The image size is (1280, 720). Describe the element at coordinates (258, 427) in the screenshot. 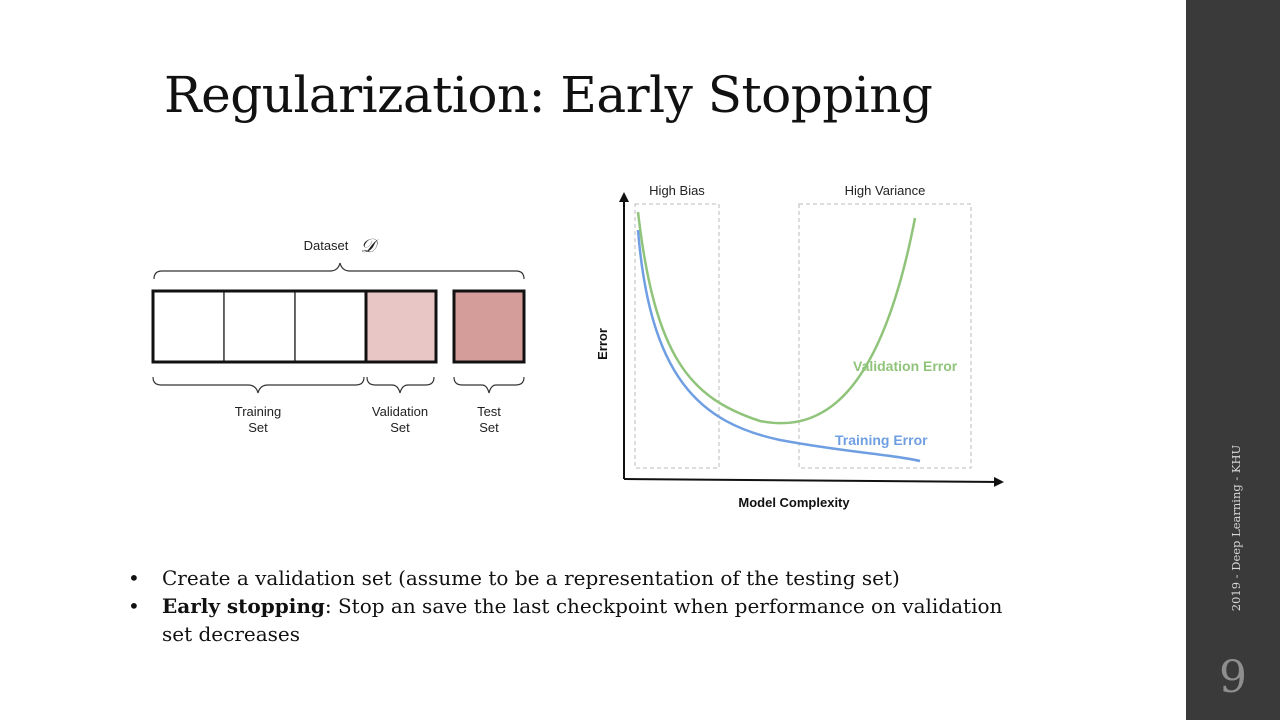

I see `training-label-line2: Set` at that location.